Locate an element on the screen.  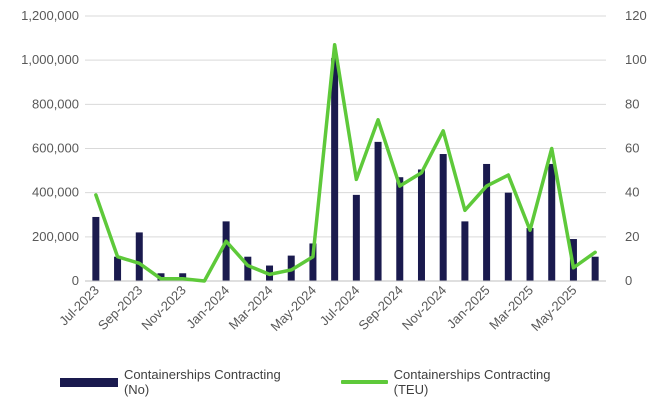
legend-item-bars: Containerships Contracting (No) is located at coordinates (181, 382).